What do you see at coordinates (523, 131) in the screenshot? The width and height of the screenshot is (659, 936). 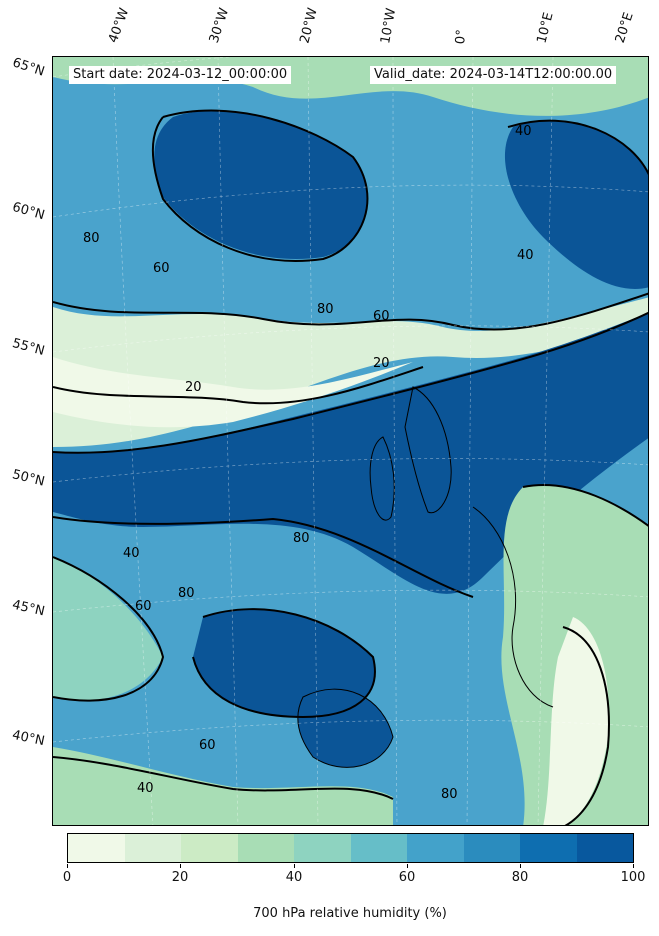 I see `contour-label-40-a: 40` at bounding box center [523, 131].